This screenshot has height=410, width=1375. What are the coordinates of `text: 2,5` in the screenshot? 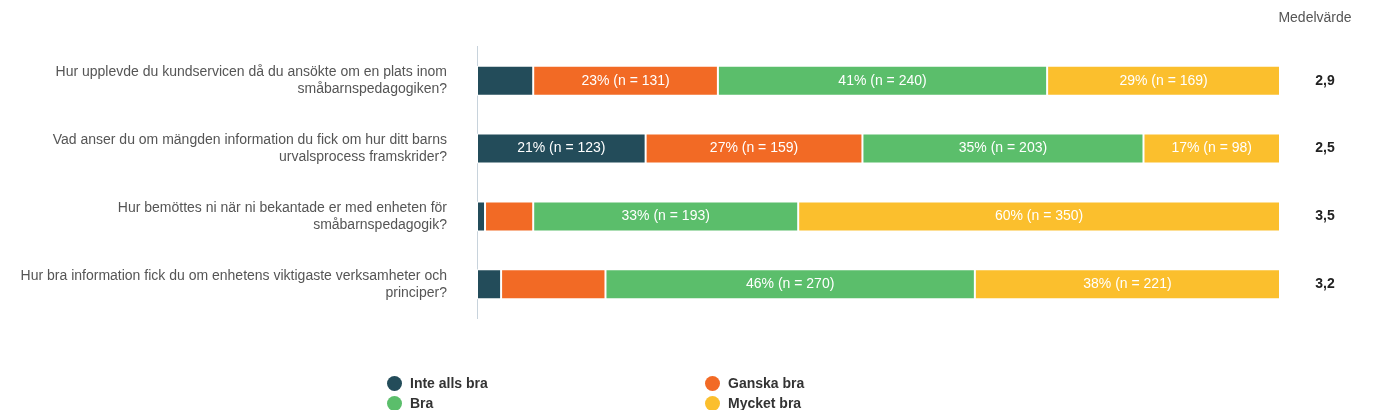 It's located at (1325, 147).